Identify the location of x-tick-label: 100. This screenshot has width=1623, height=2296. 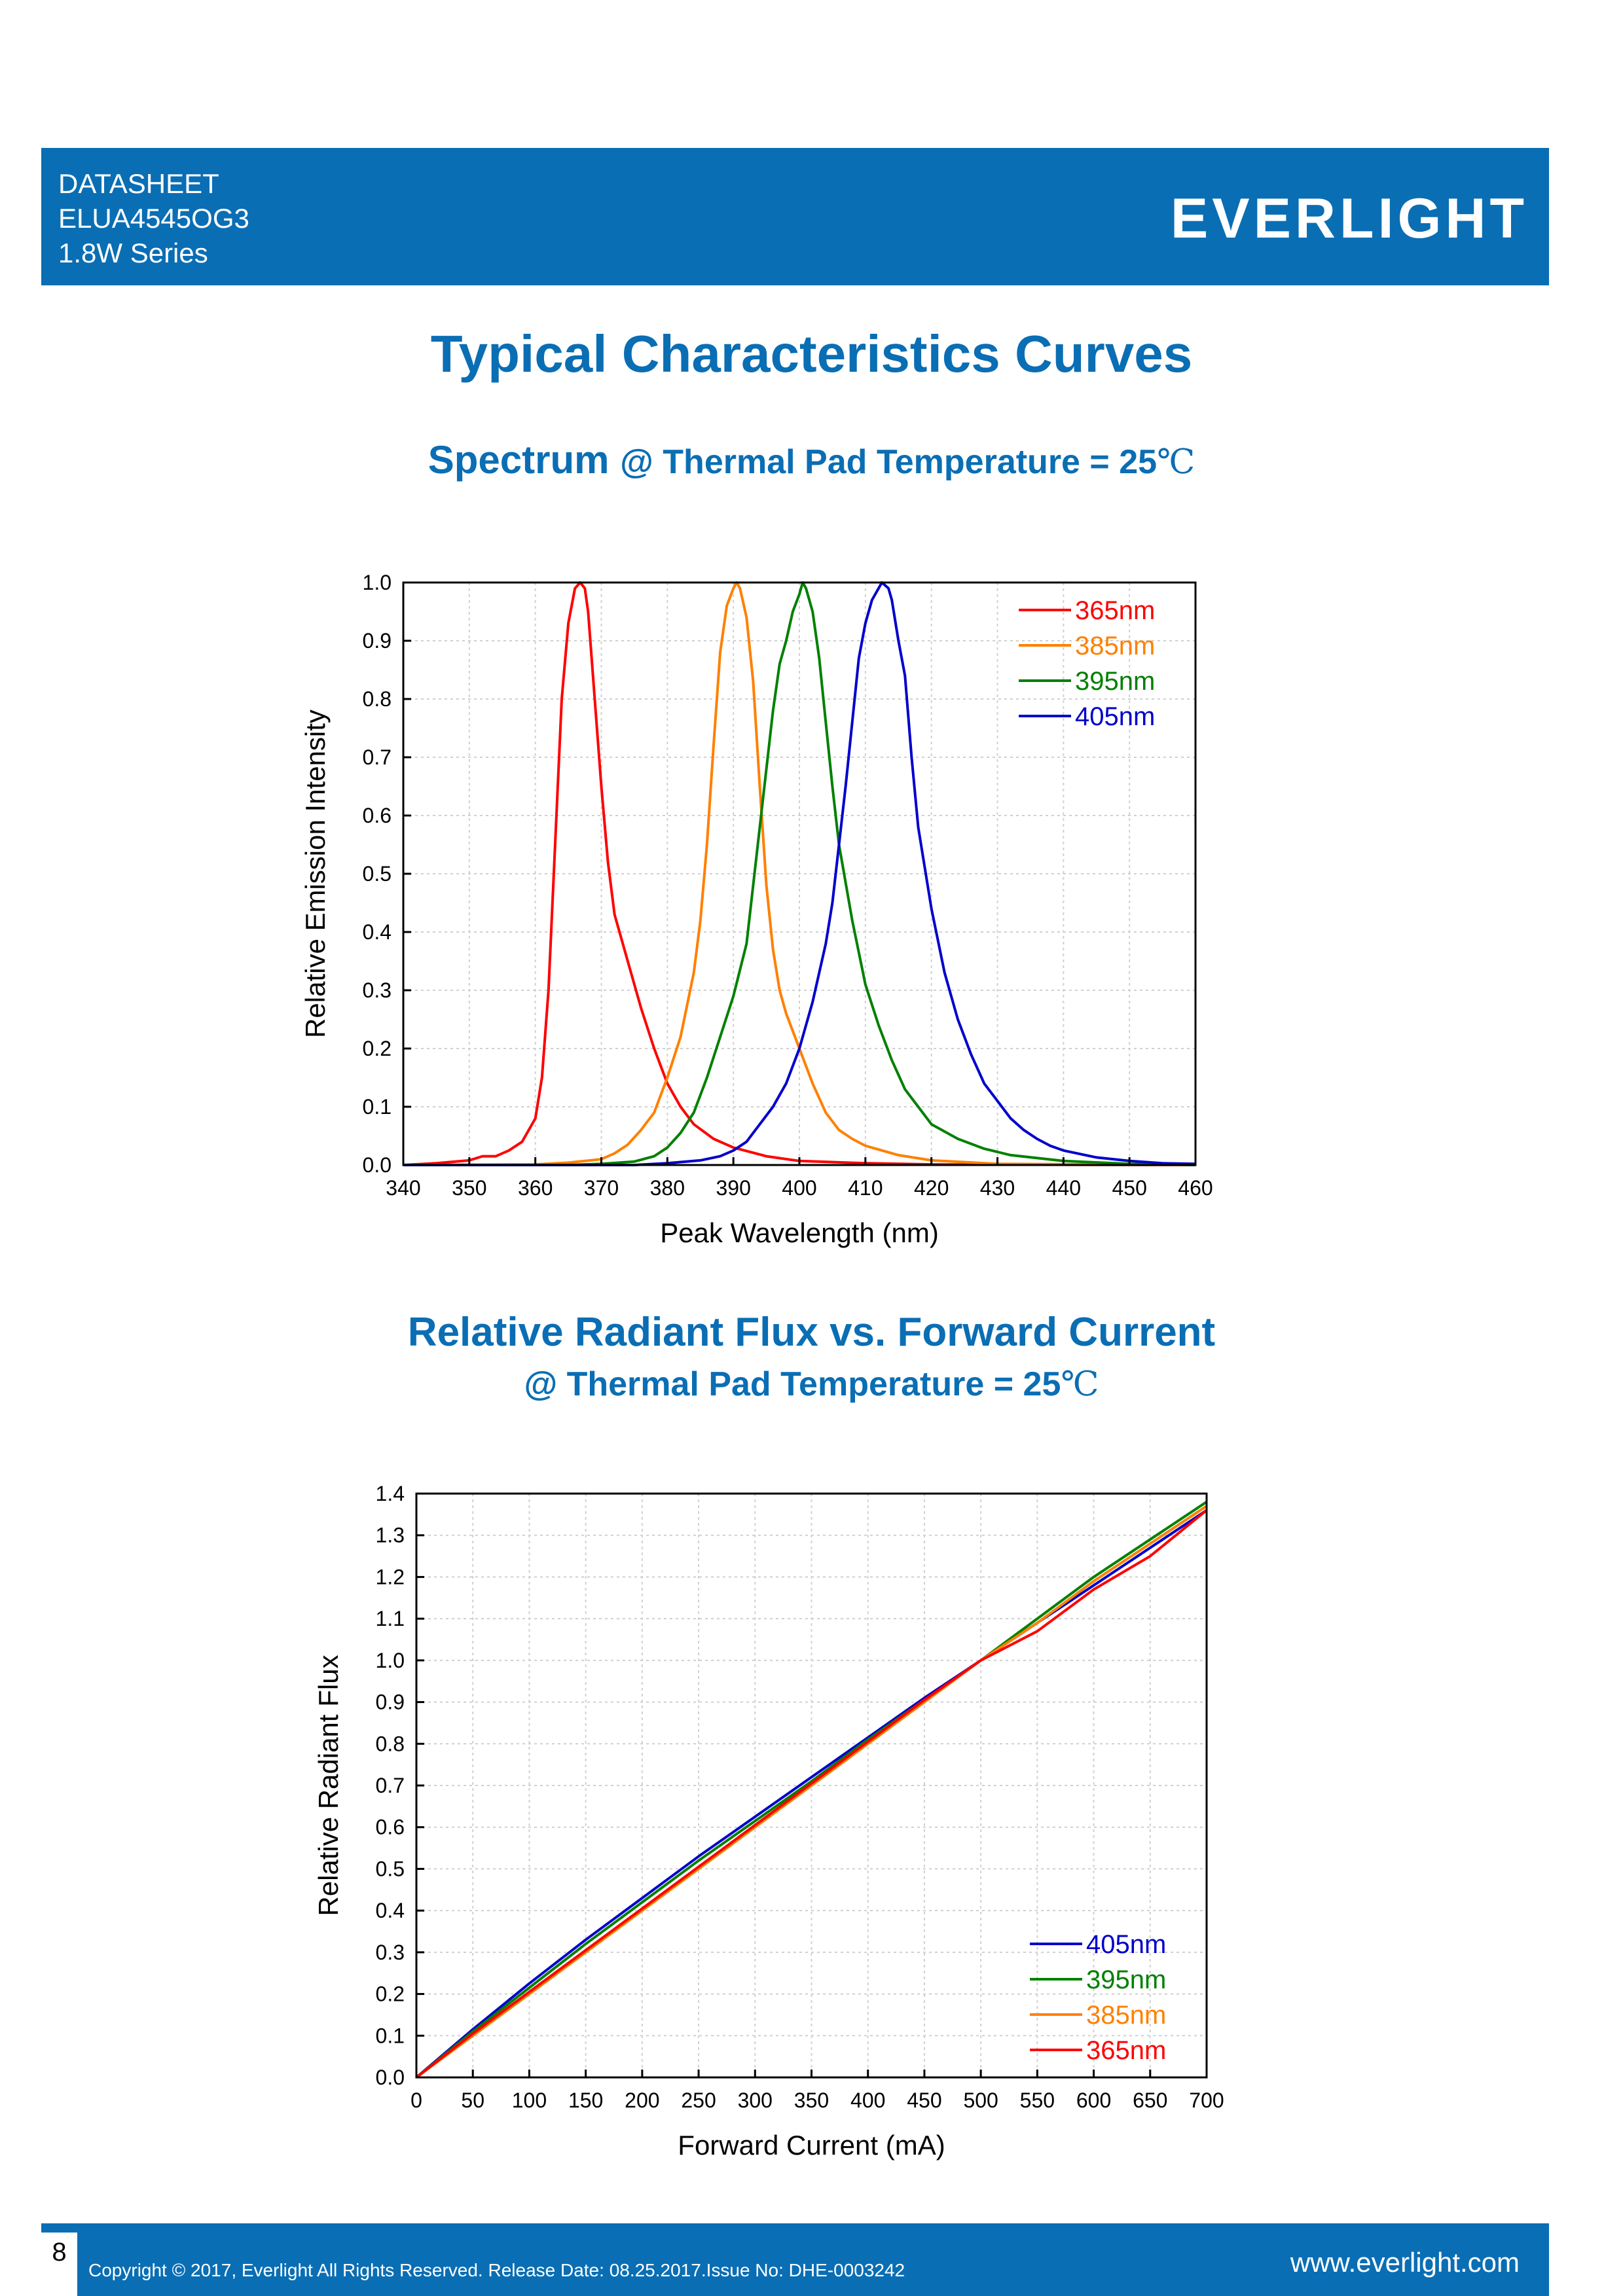
(529, 2100).